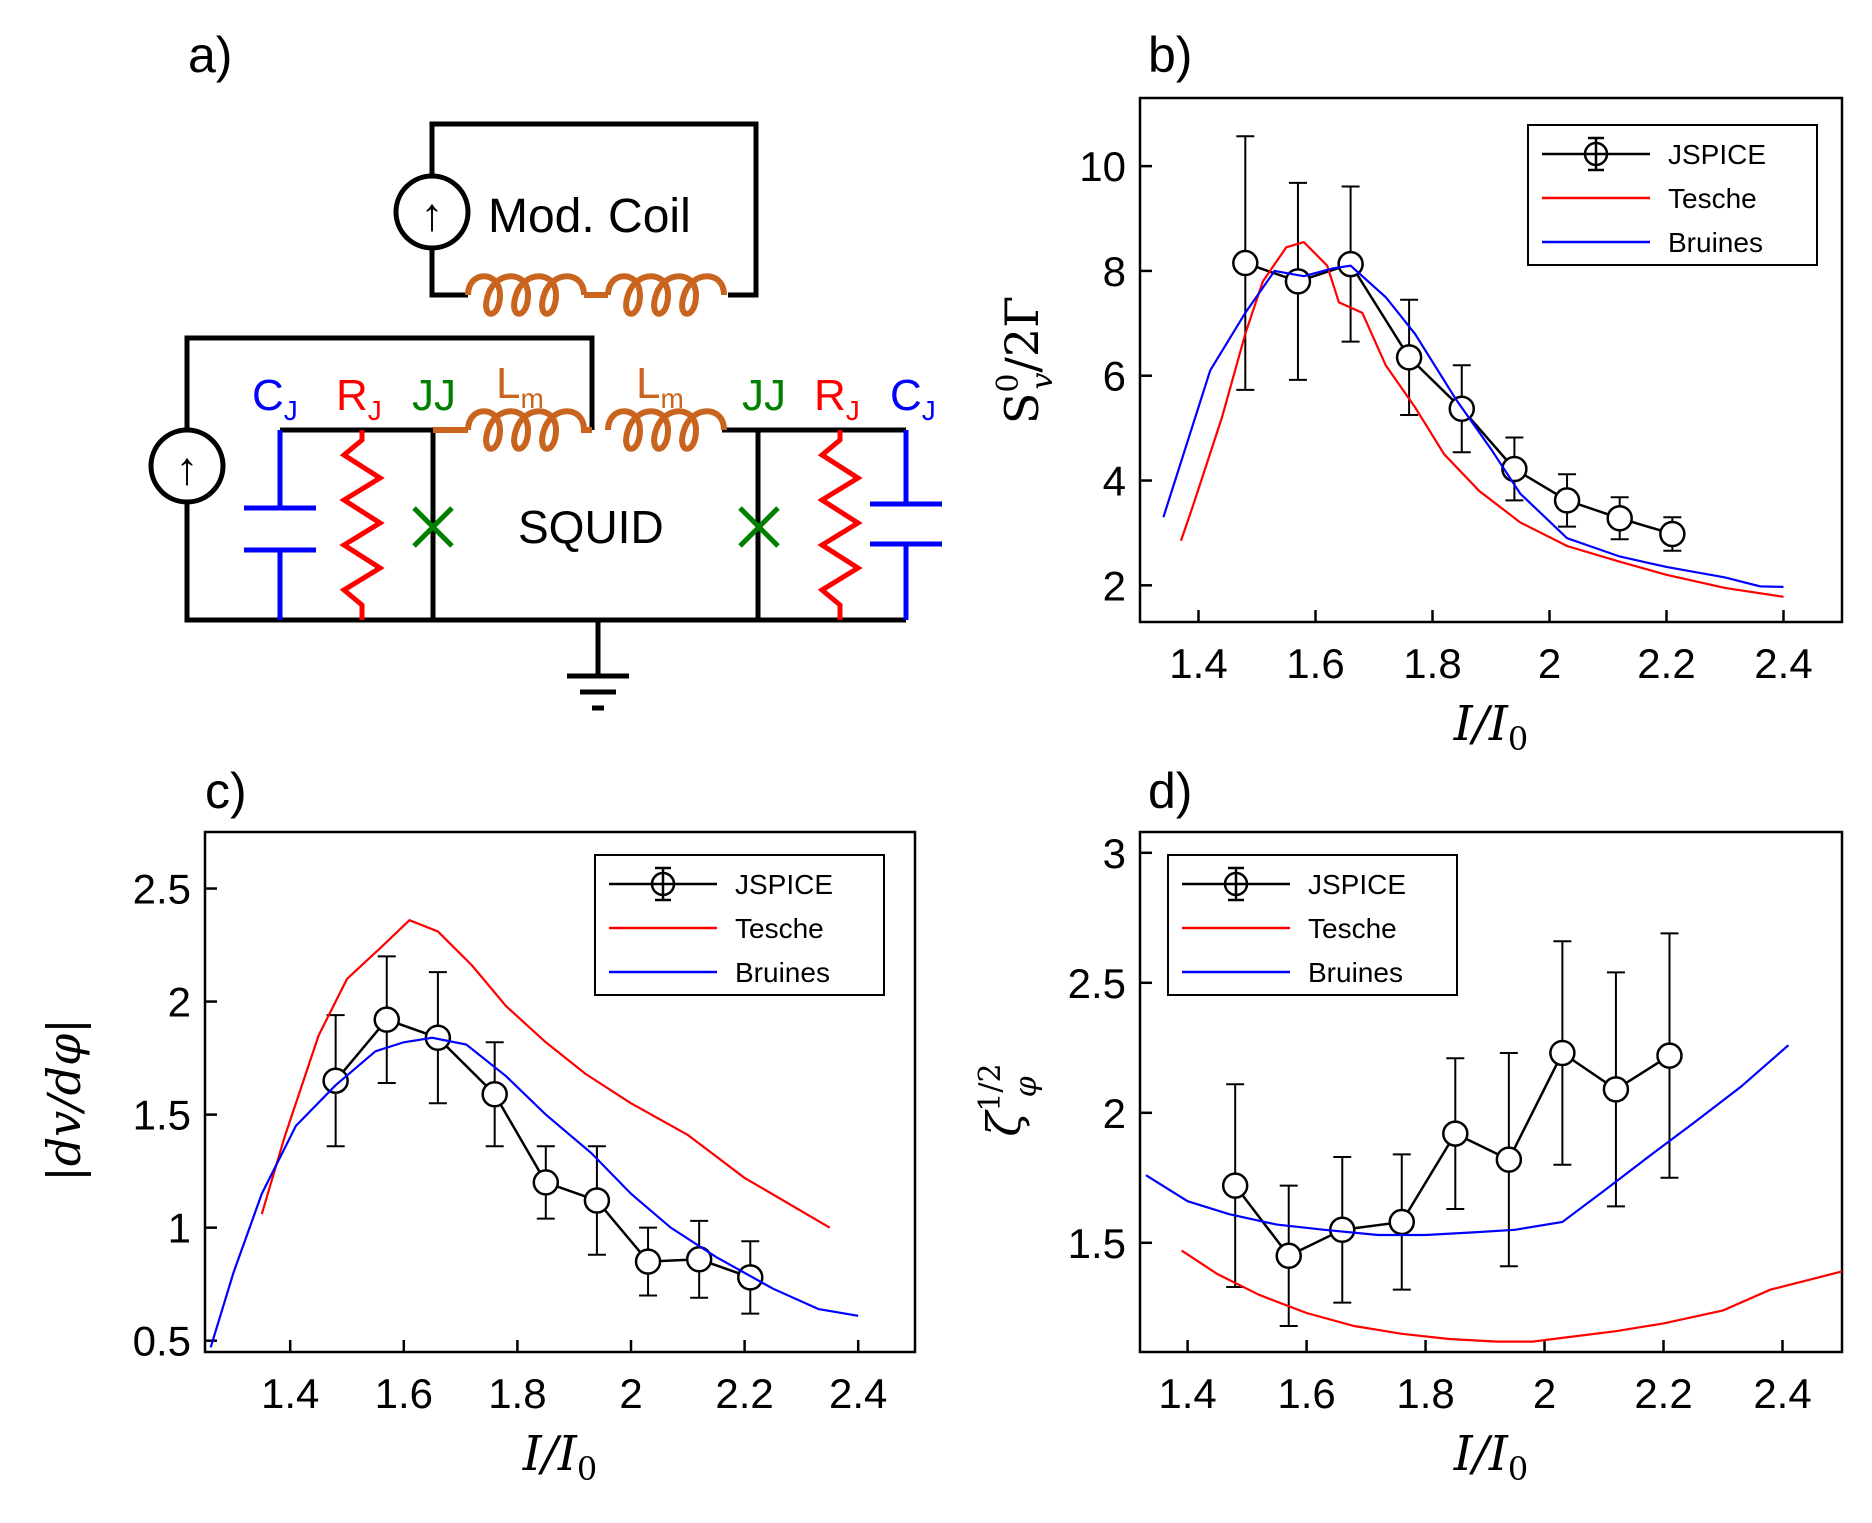 Image resolution: width=1872 pixels, height=1523 pixels. What do you see at coordinates (1432, 663) in the screenshot?
I see `panel-b-xtick-label: 1.8` at bounding box center [1432, 663].